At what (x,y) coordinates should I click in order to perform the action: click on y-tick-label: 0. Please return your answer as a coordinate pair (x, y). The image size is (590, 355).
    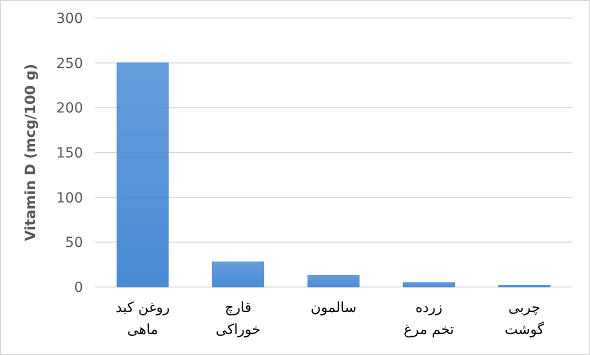
    Looking at the image, I should click on (78, 288).